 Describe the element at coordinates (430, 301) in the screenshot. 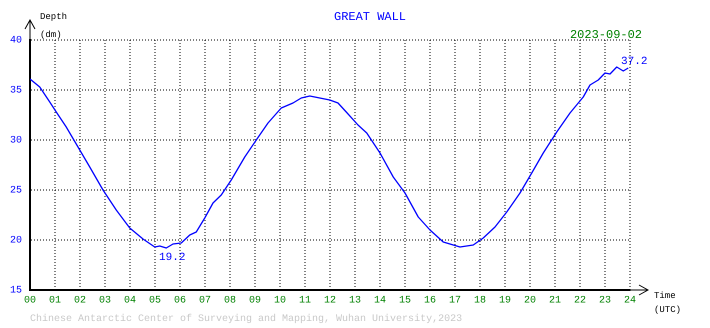

I see `x-tick-label: 16` at that location.